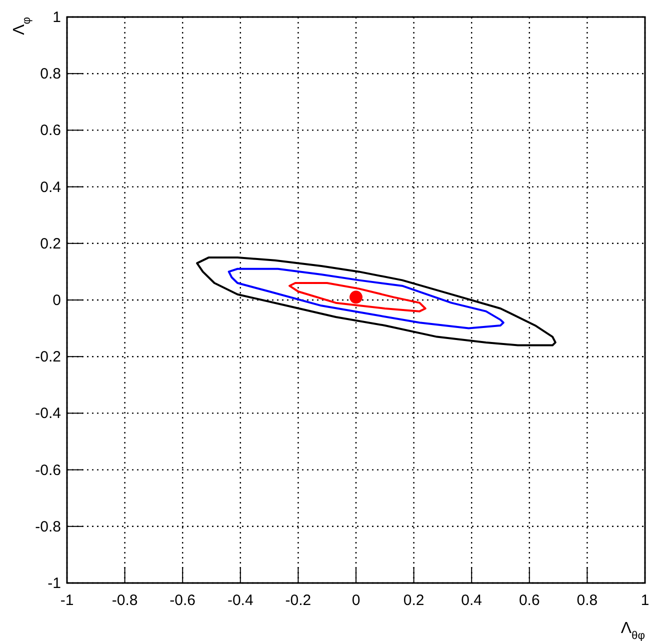 The width and height of the screenshot is (652, 641). I want to click on x-tick-label: 0, so click(356, 600).